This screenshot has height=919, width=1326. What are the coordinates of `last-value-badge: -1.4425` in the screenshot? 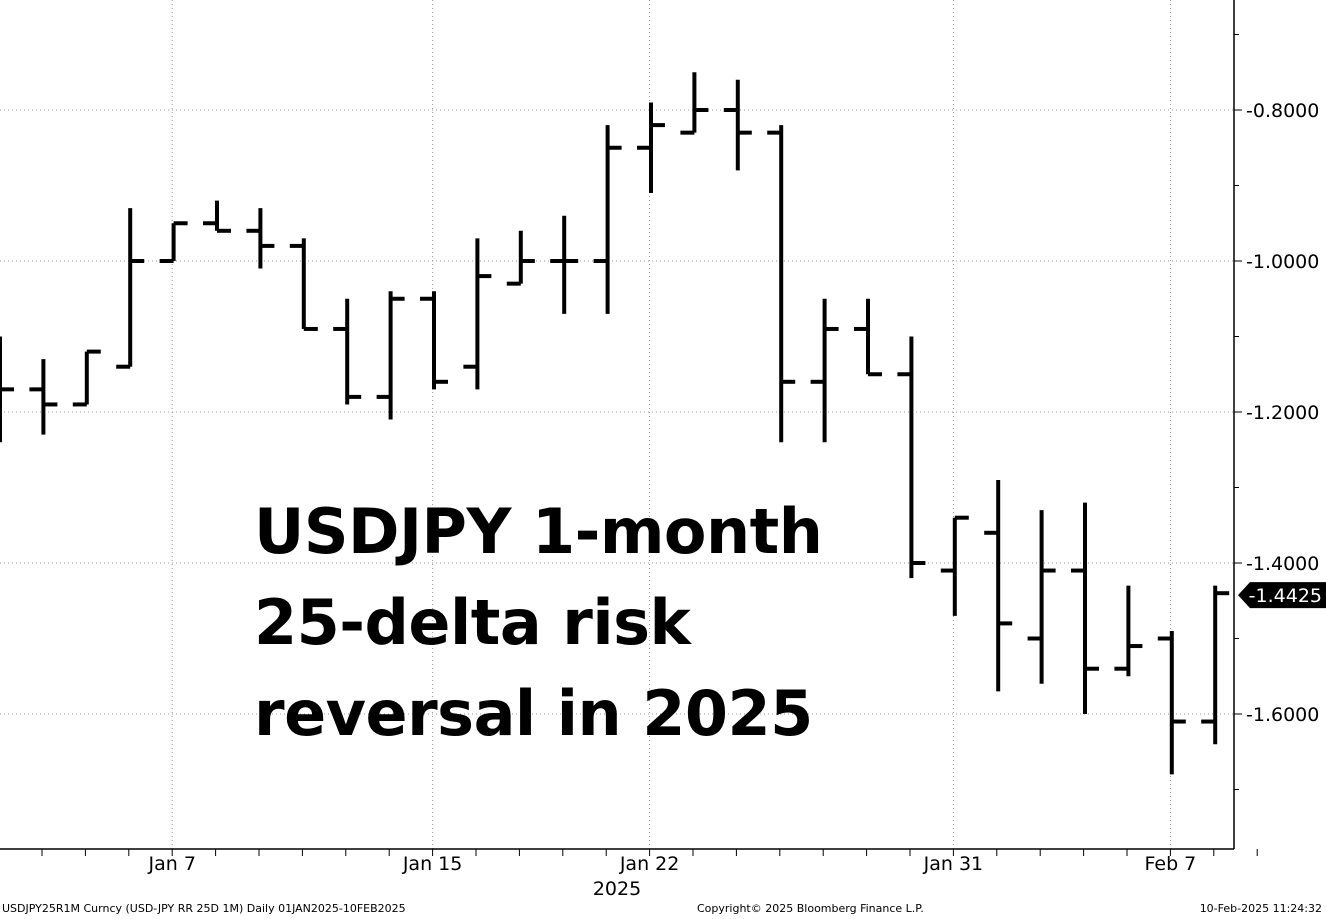 It's located at (1282, 595).